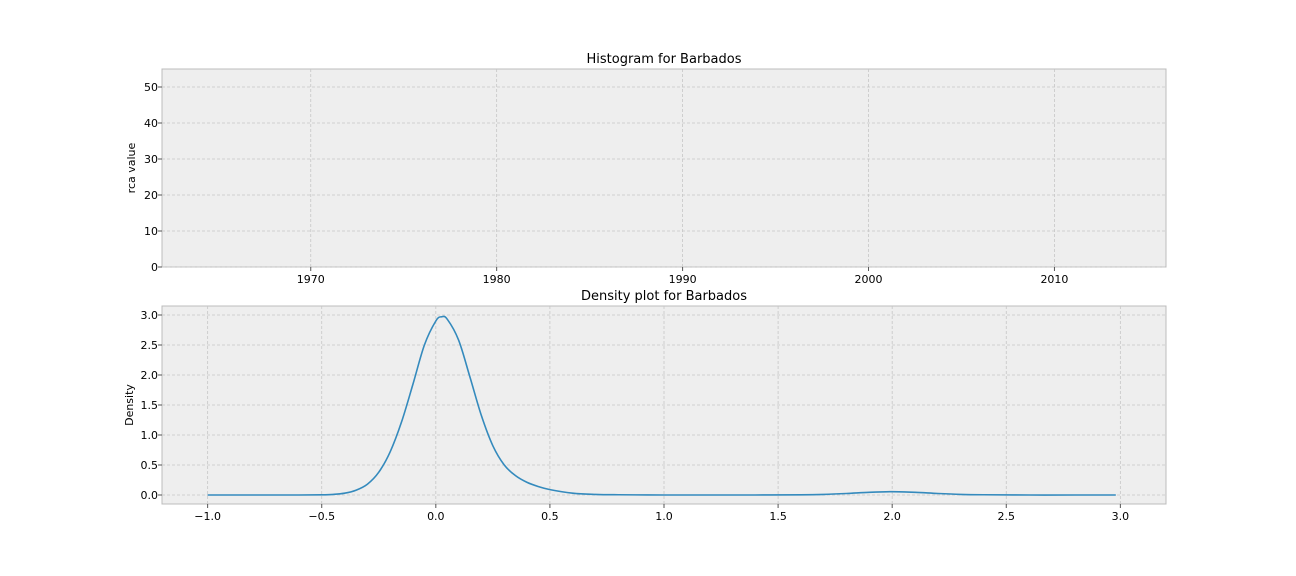 This screenshot has width=1296, height=576. What do you see at coordinates (778, 516) in the screenshot?
I see `density-x-tick-label: 1.5` at bounding box center [778, 516].